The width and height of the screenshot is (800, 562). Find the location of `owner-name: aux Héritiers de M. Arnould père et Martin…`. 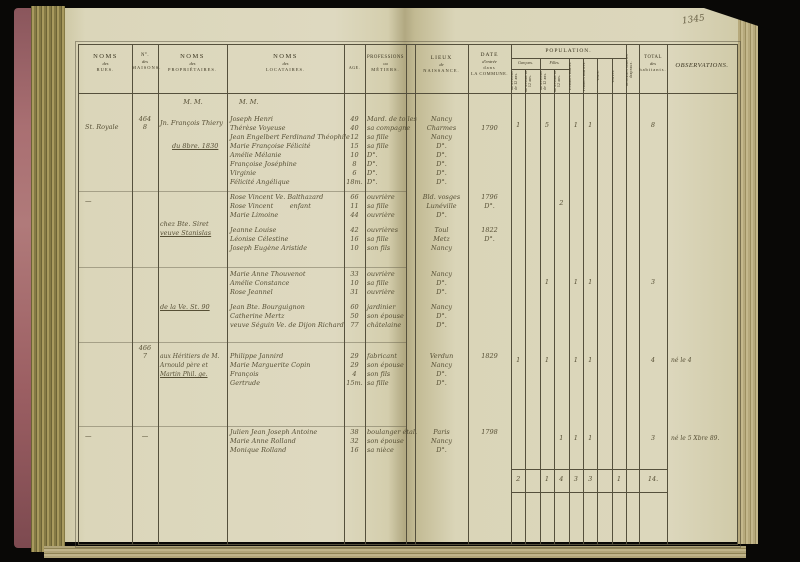

owner-name: aux Héritiers de M. Arnould père et Martin… is located at coordinates (190, 365).